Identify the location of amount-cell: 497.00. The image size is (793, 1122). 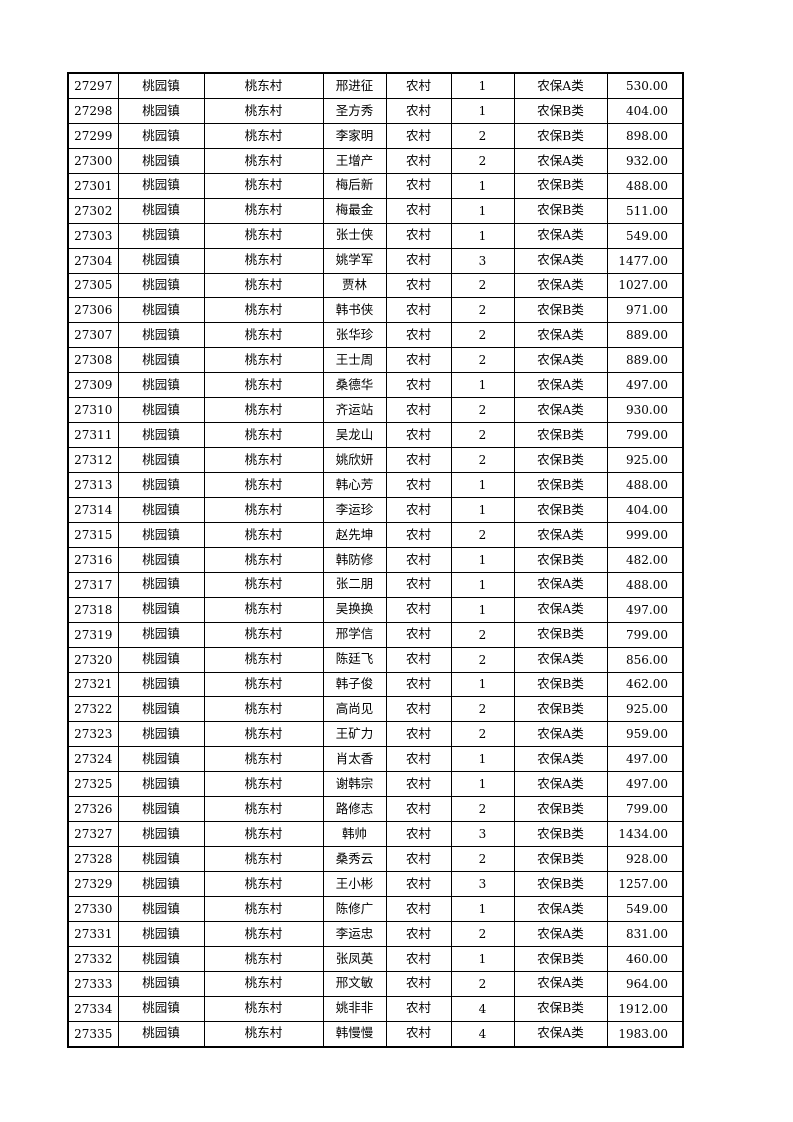
(645, 385).